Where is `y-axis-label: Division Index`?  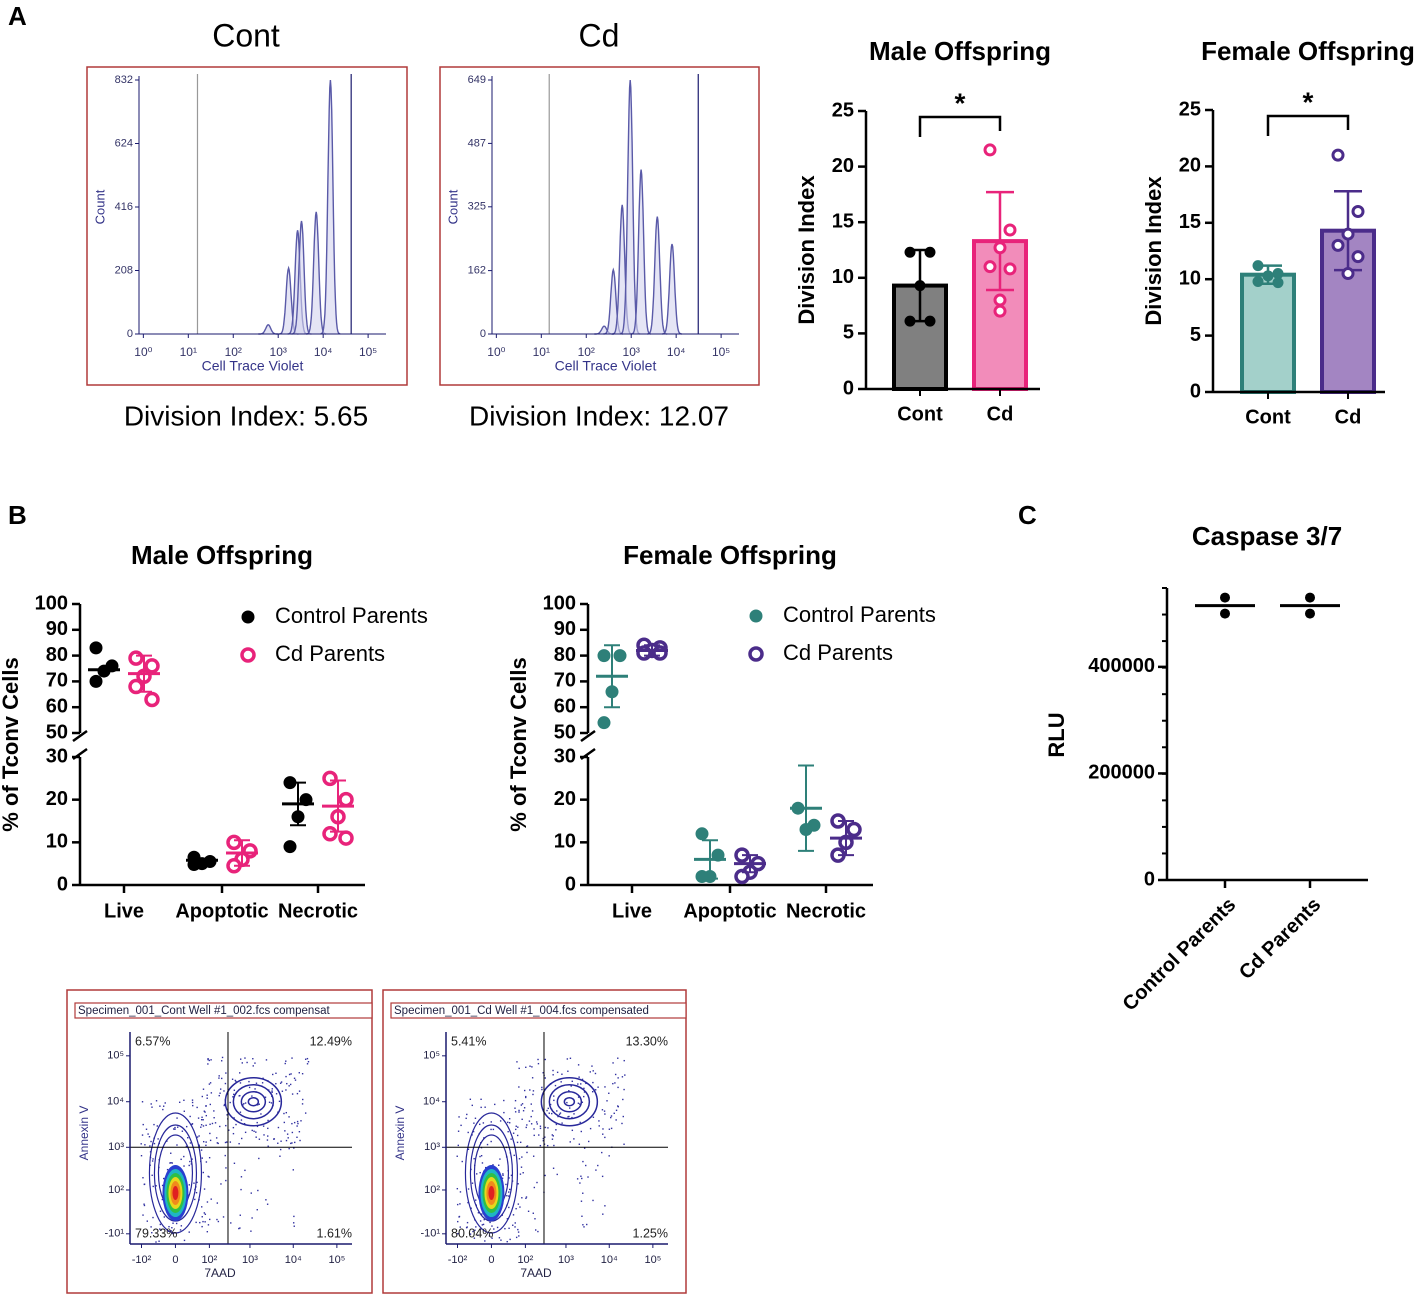 y-axis-label: Division Index is located at coordinates (806, 250).